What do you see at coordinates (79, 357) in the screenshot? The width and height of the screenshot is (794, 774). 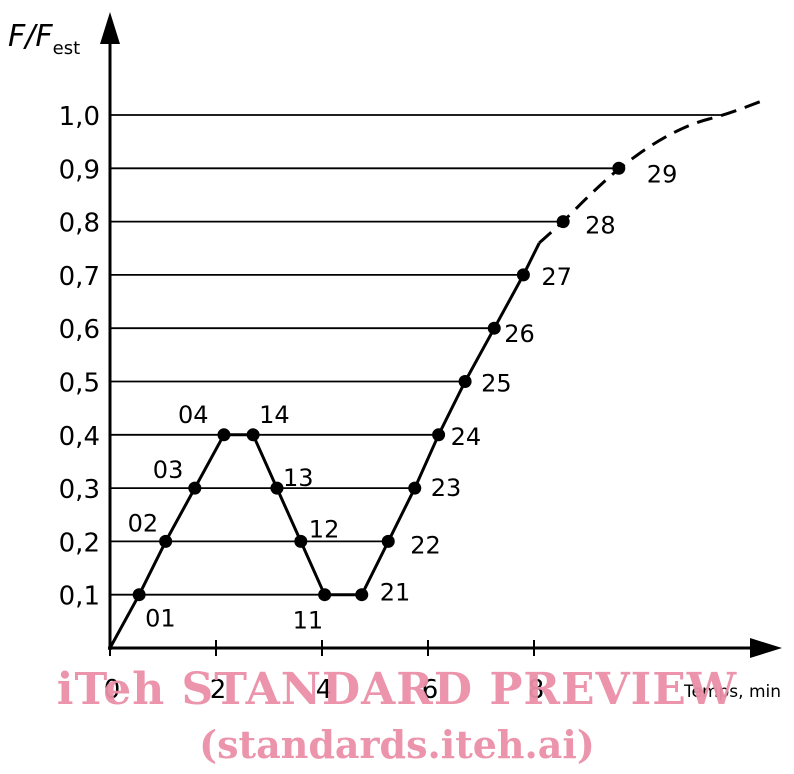 I see `y-tick-labels: 0,1 0,2 0,3 0,4 0,5 0,6 0,7 0,8 0,9 1,0` at bounding box center [79, 357].